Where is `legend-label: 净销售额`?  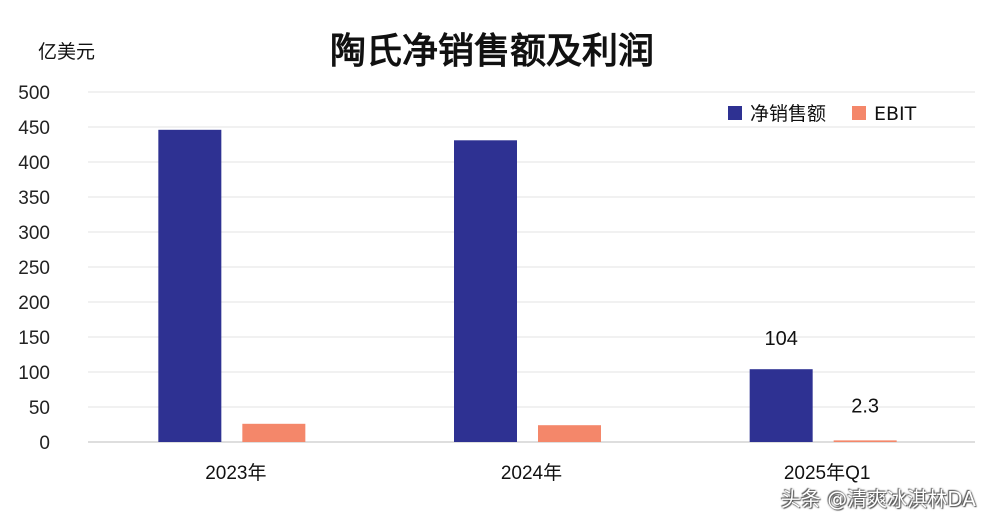 legend-label: 净销售额 is located at coordinates (788, 114).